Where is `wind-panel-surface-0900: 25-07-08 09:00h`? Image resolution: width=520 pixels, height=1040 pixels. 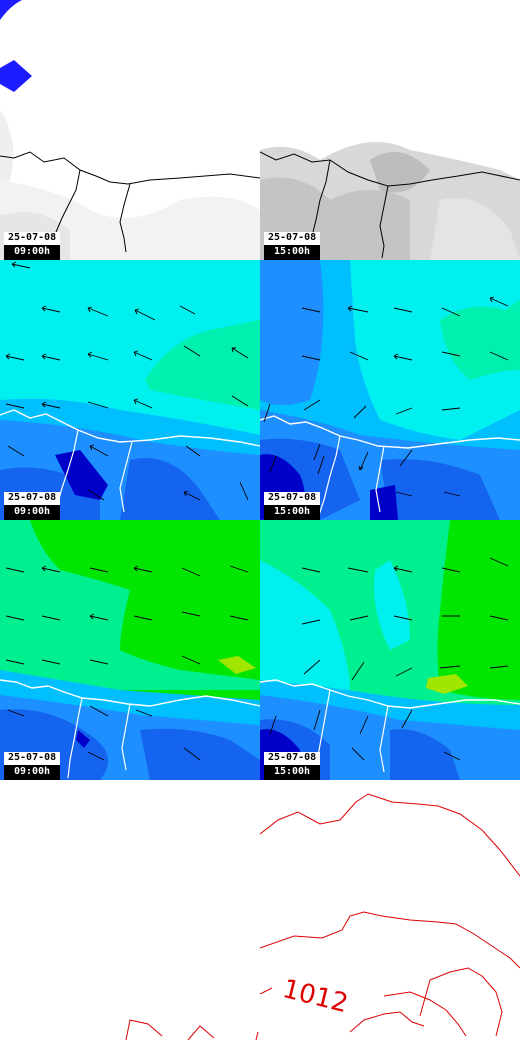
wind-panel-surface-0900: 25-07-08 09:00h is located at coordinates (130, 390).